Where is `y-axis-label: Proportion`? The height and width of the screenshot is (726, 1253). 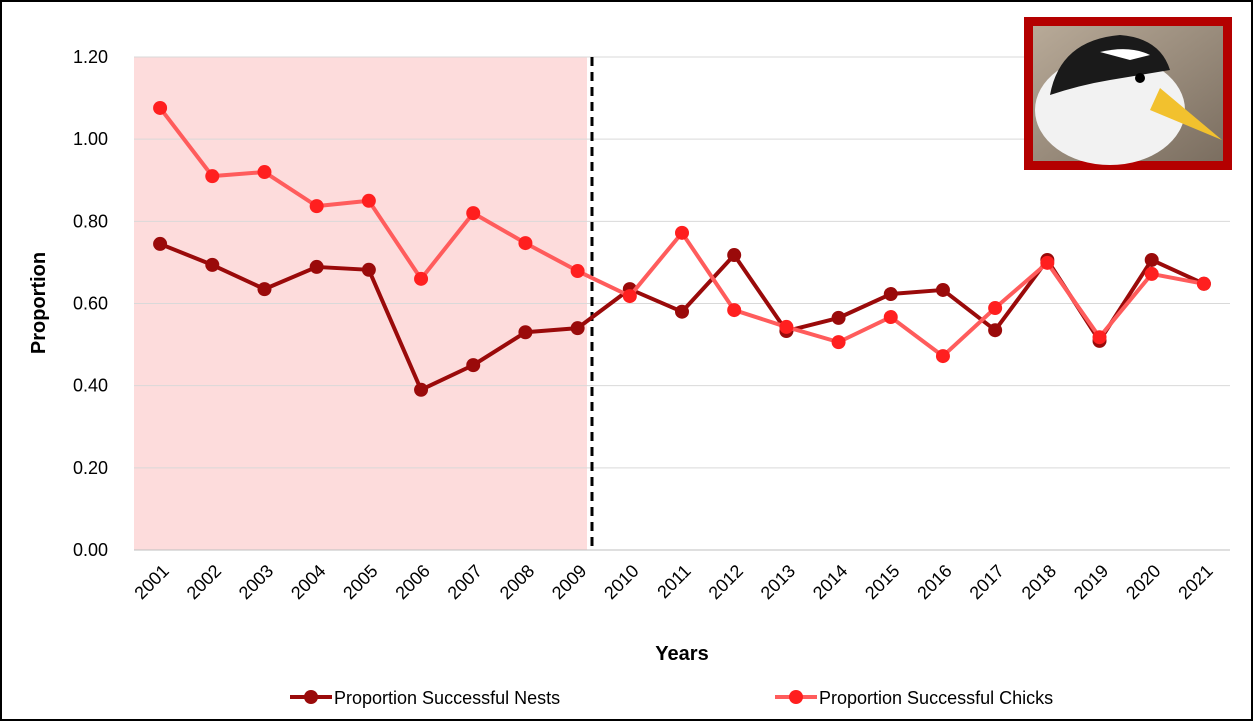 y-axis-label: Proportion is located at coordinates (39, 303).